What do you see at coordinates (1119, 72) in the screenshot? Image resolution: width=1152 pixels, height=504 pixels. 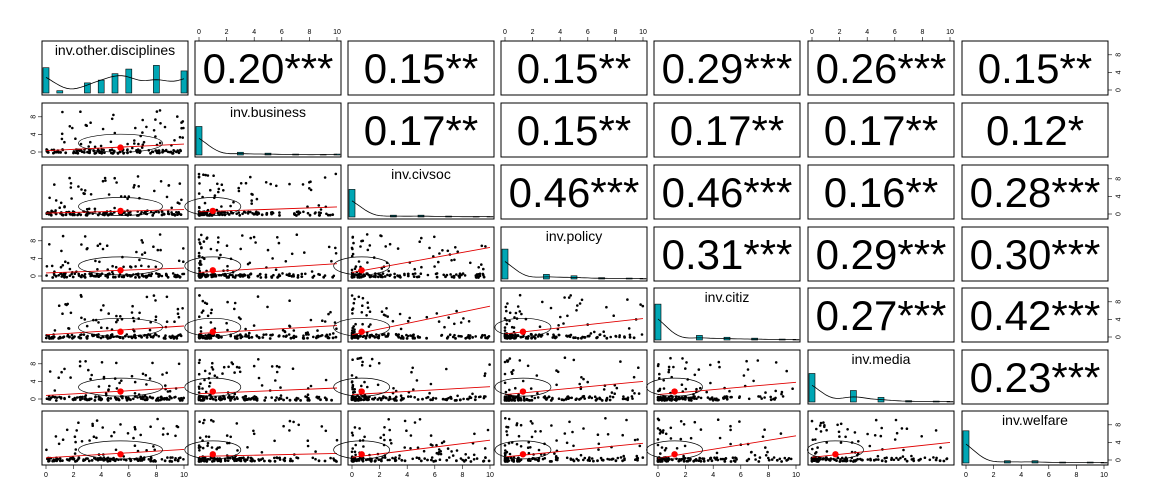 I see `y-tick-label: 4` at bounding box center [1119, 72].